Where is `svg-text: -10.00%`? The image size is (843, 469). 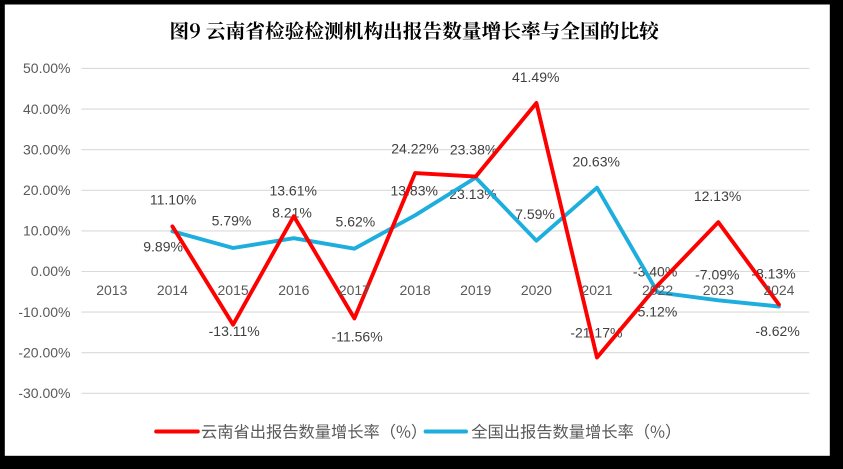
svg-text: -10.00% is located at coordinates (44, 312).